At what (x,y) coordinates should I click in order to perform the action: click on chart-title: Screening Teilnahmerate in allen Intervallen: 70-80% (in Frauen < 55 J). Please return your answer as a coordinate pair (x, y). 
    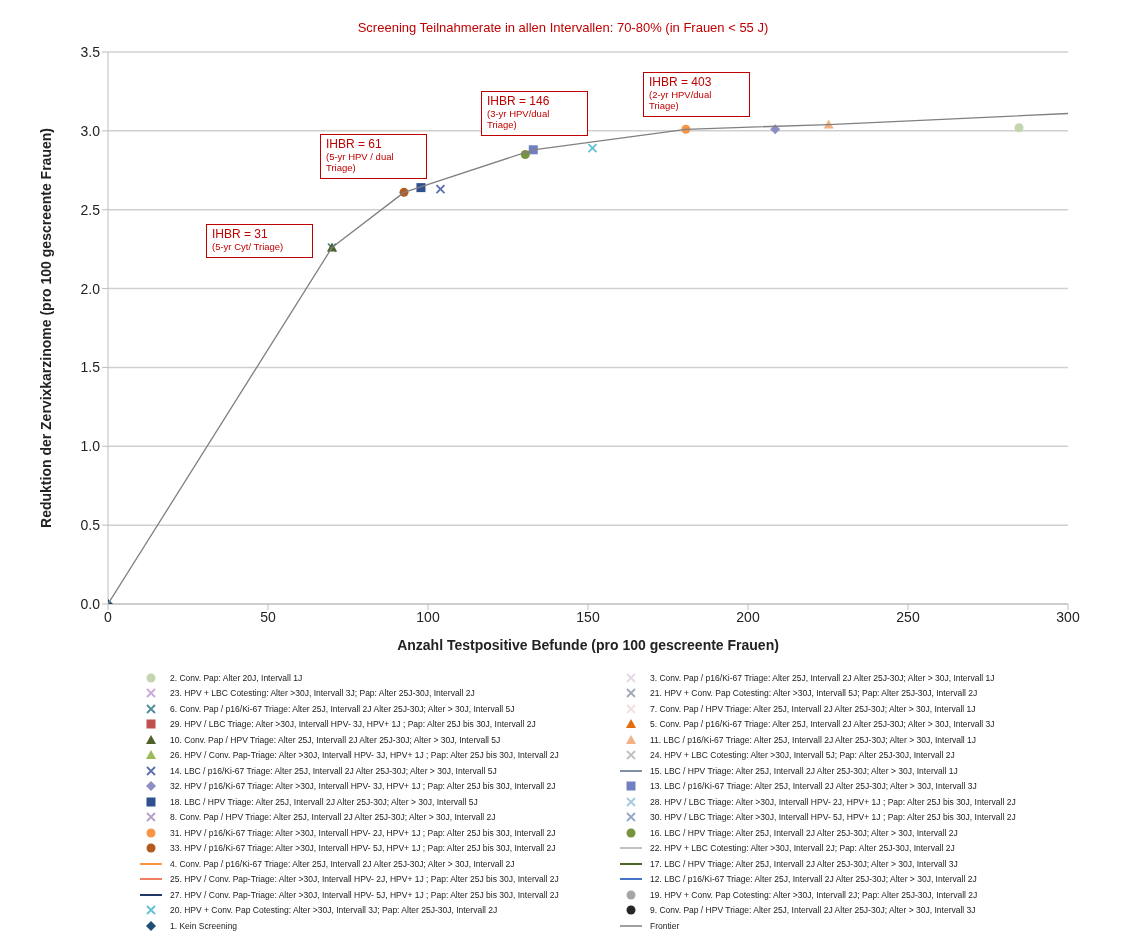
    Looking at the image, I should click on (563, 28).